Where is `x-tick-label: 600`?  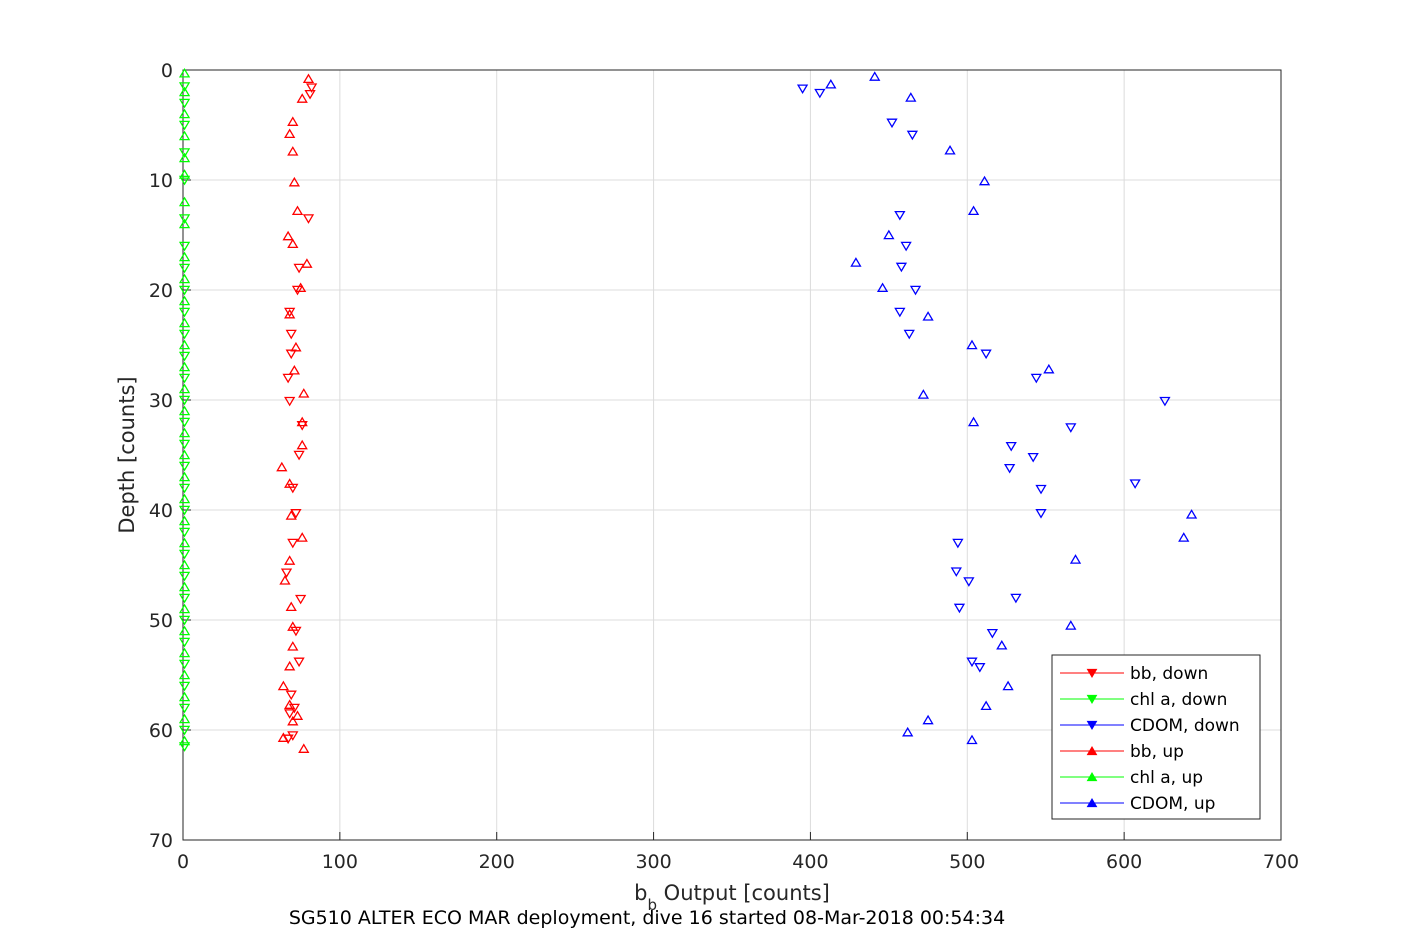
x-tick-label: 600 is located at coordinates (1124, 862).